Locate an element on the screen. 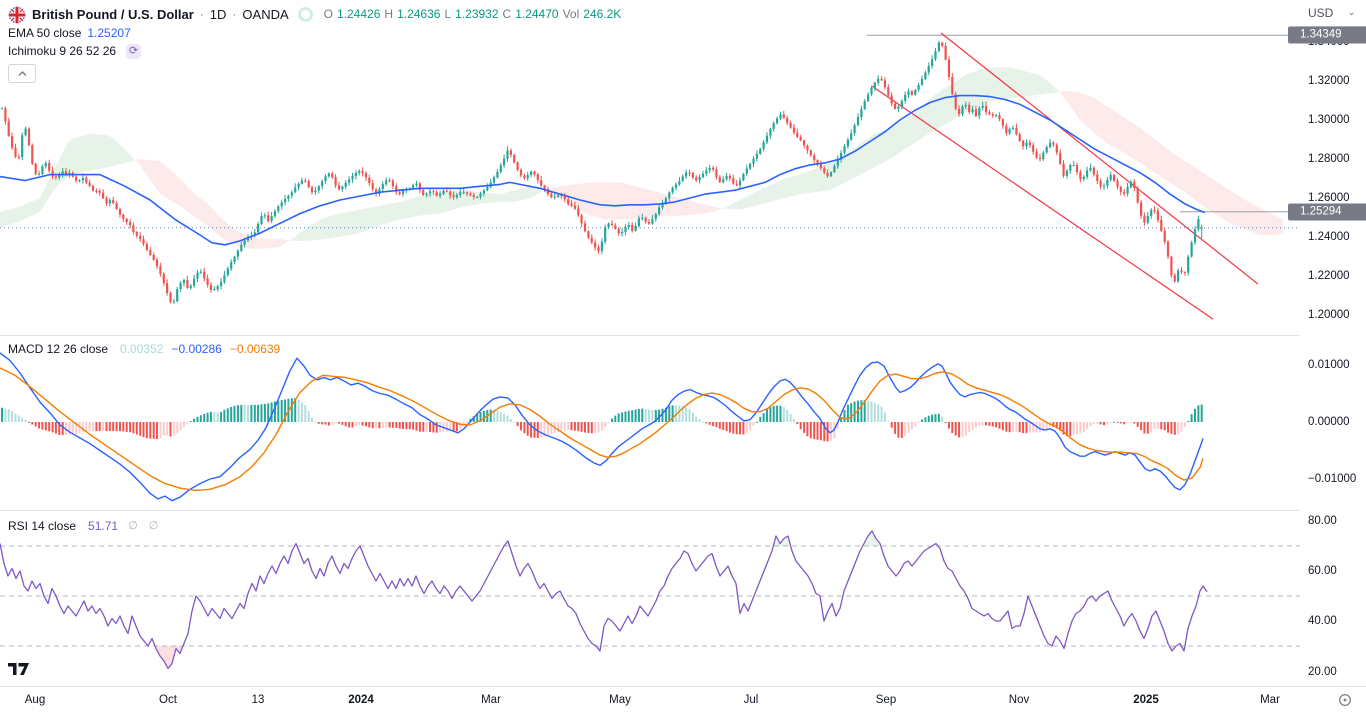 Image resolution: width=1366 pixels, height=719 pixels. time-axis-label: Nov is located at coordinates (1019, 700).